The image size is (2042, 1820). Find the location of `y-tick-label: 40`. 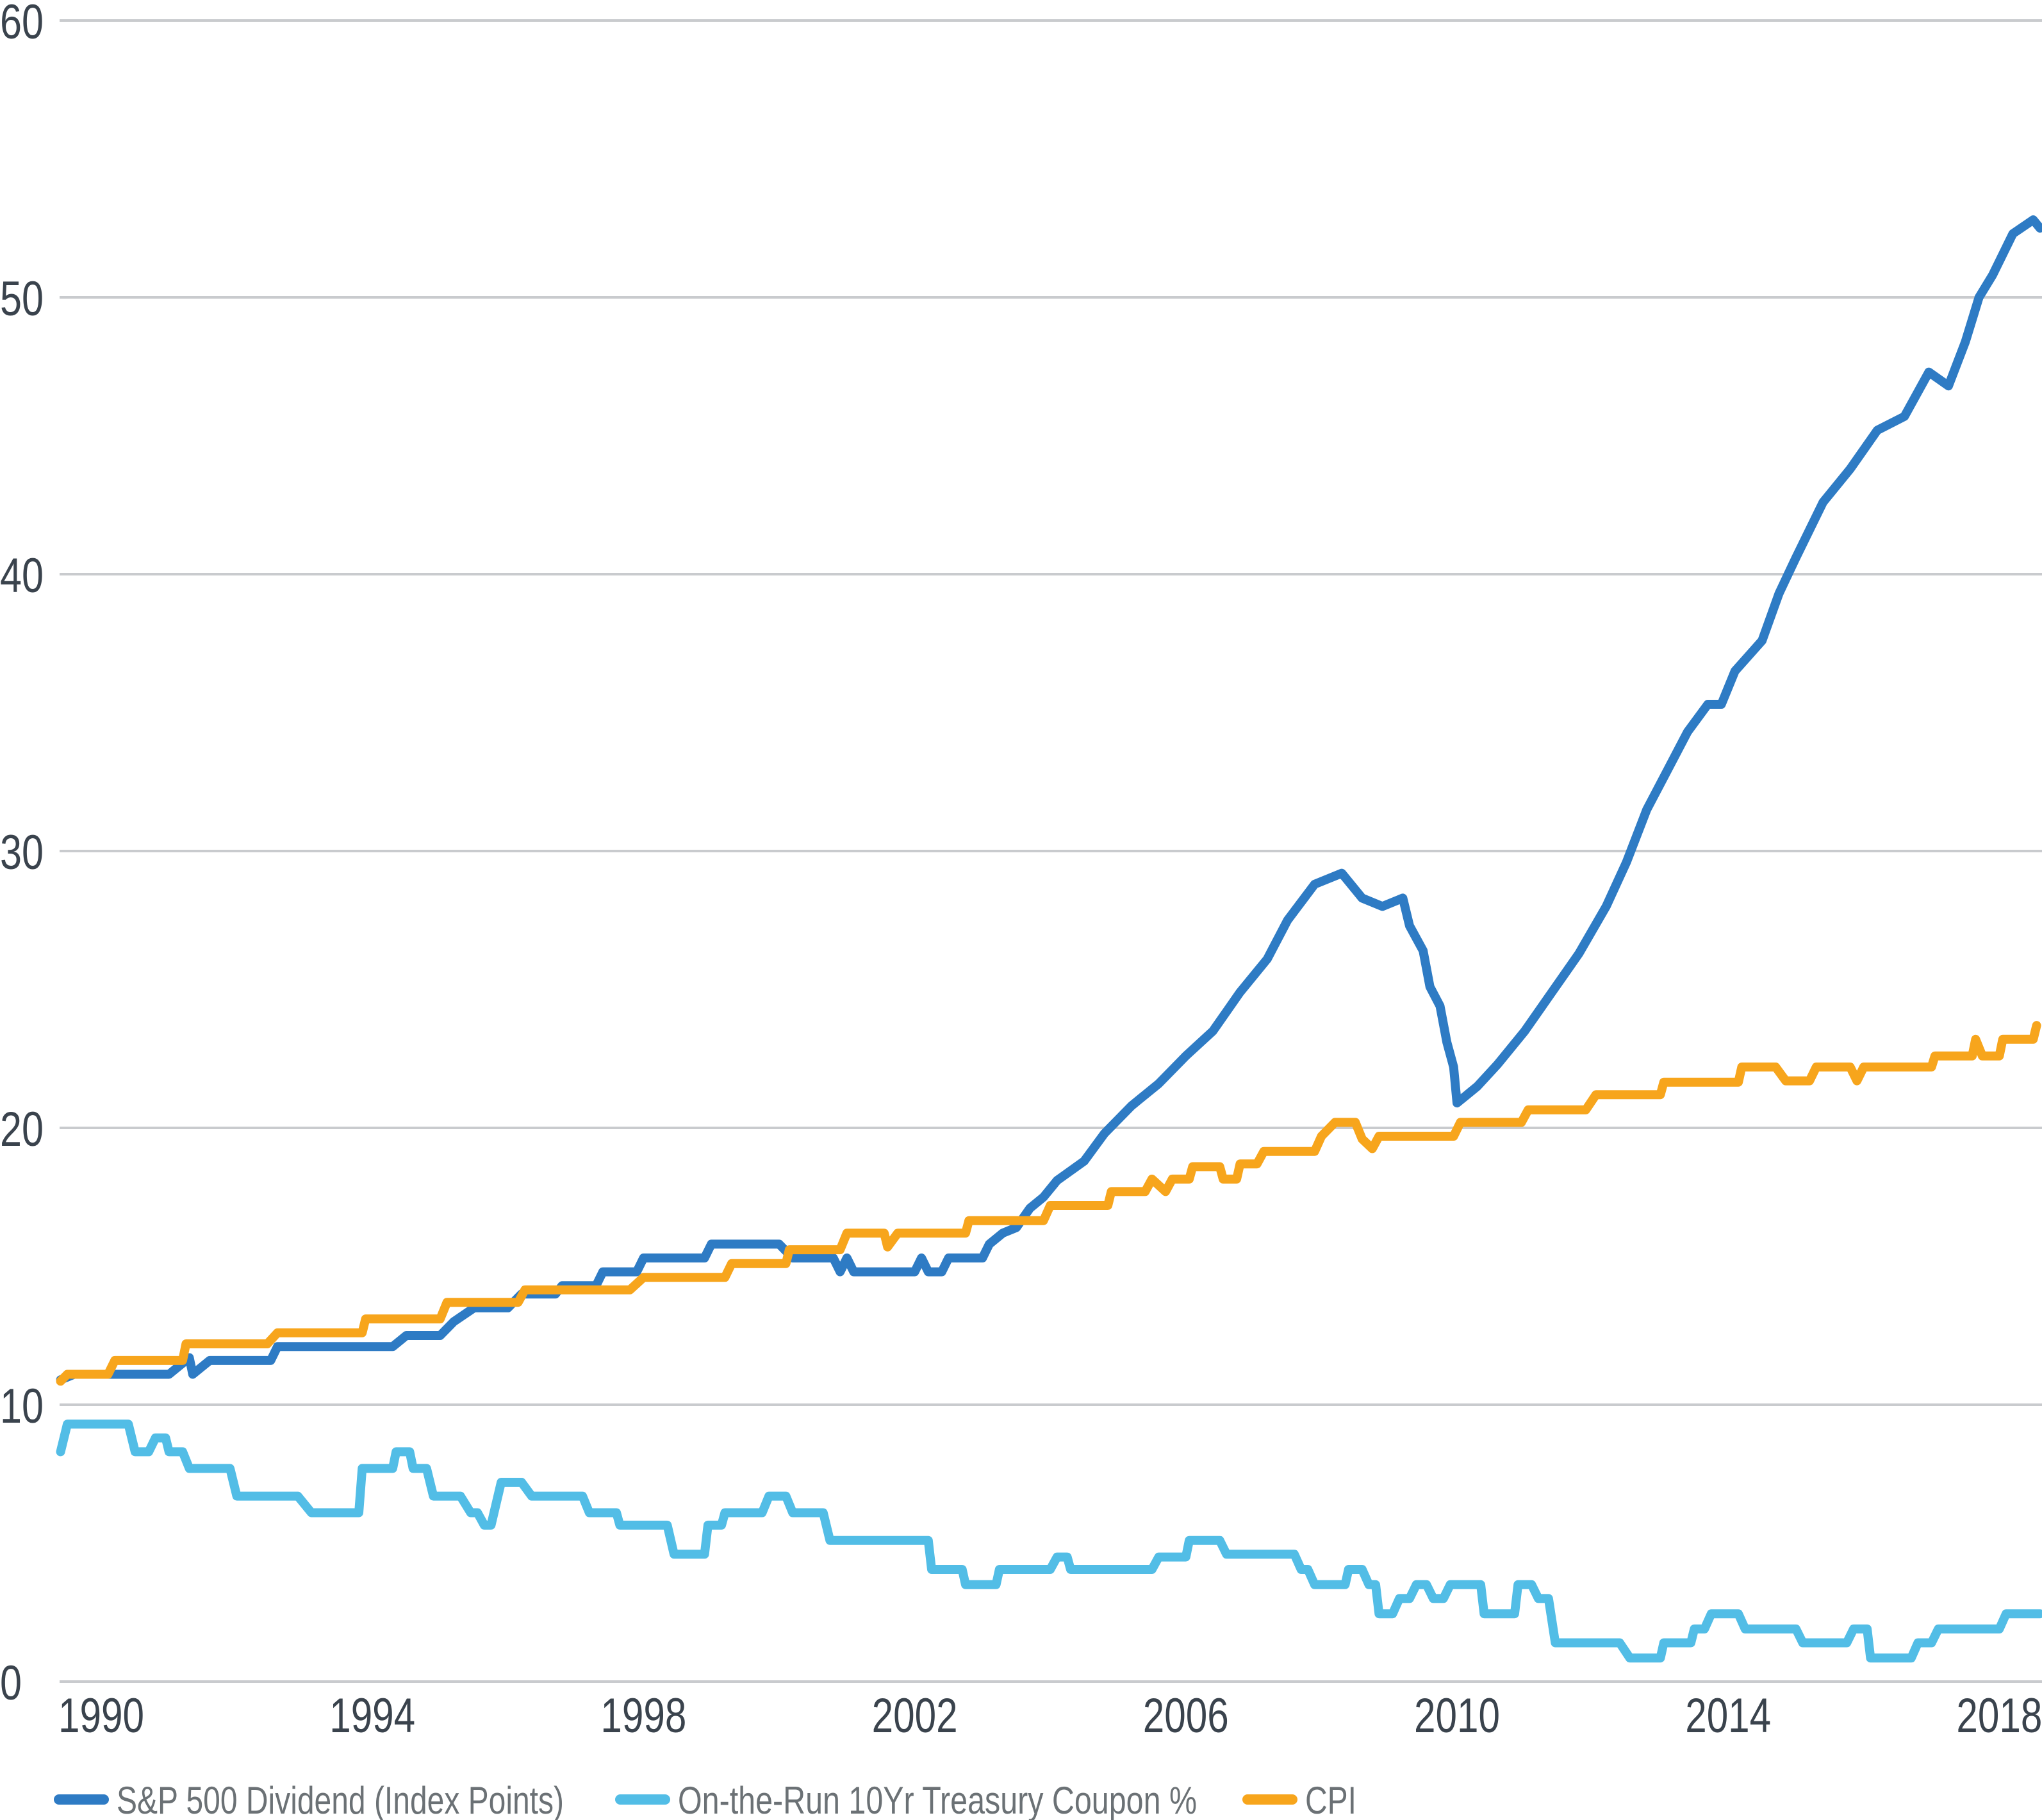

y-tick-label: 40 is located at coordinates (22, 576).